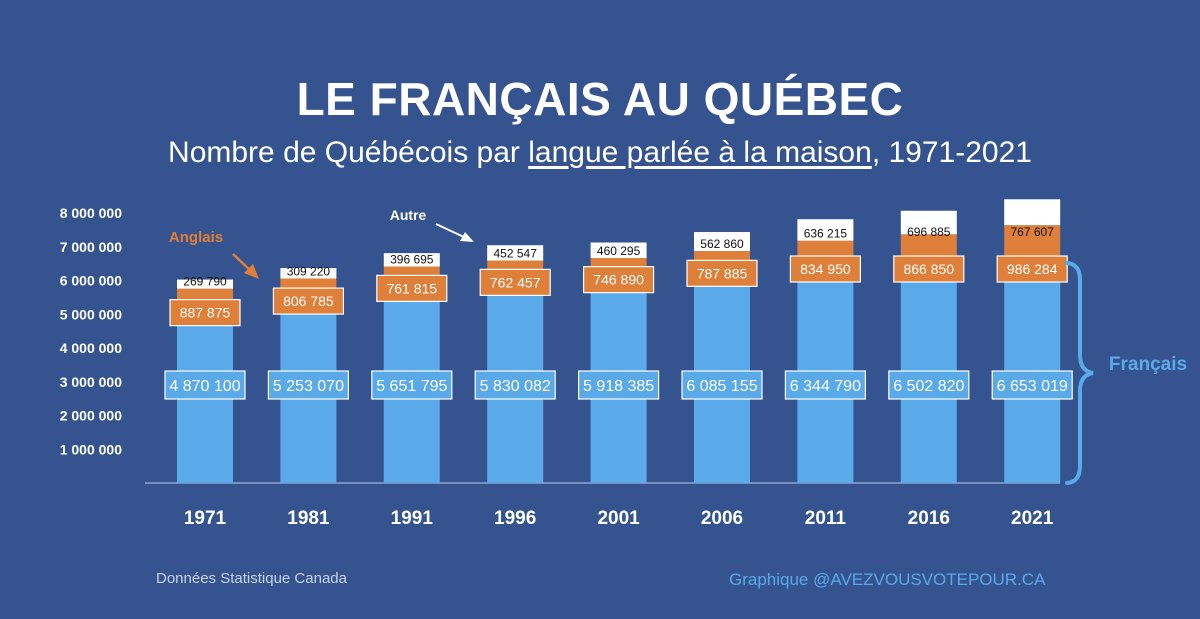 The height and width of the screenshot is (619, 1200). I want to click on data-label-francais: 6 085 155, so click(721, 386).